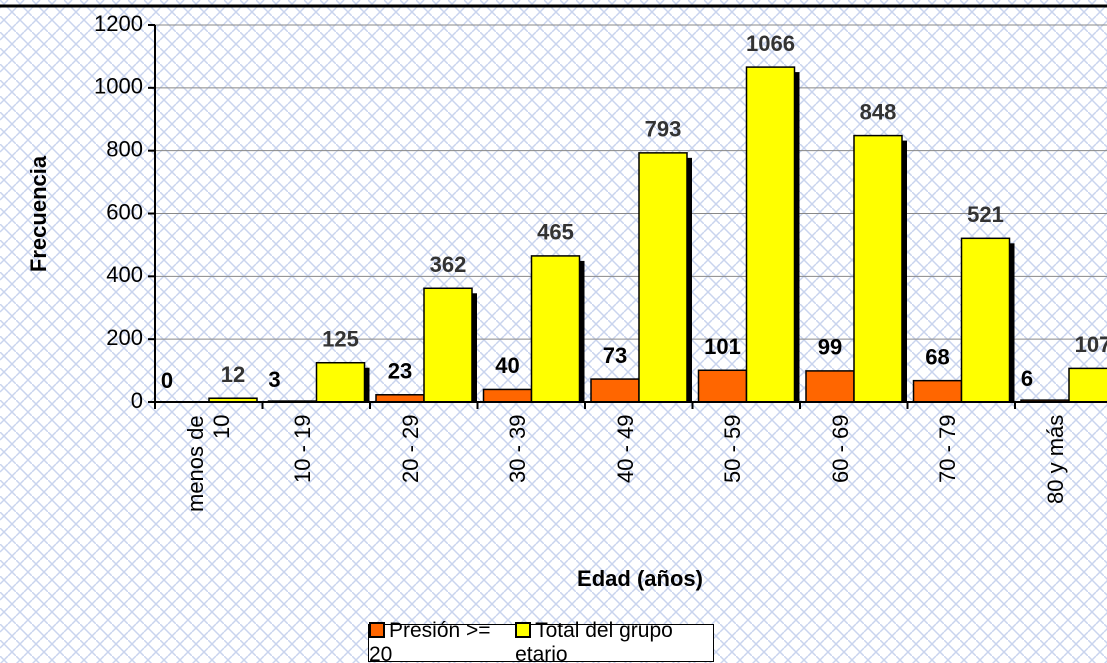  What do you see at coordinates (1091, 344) in the screenshot?
I see `data-label: 107` at bounding box center [1091, 344].